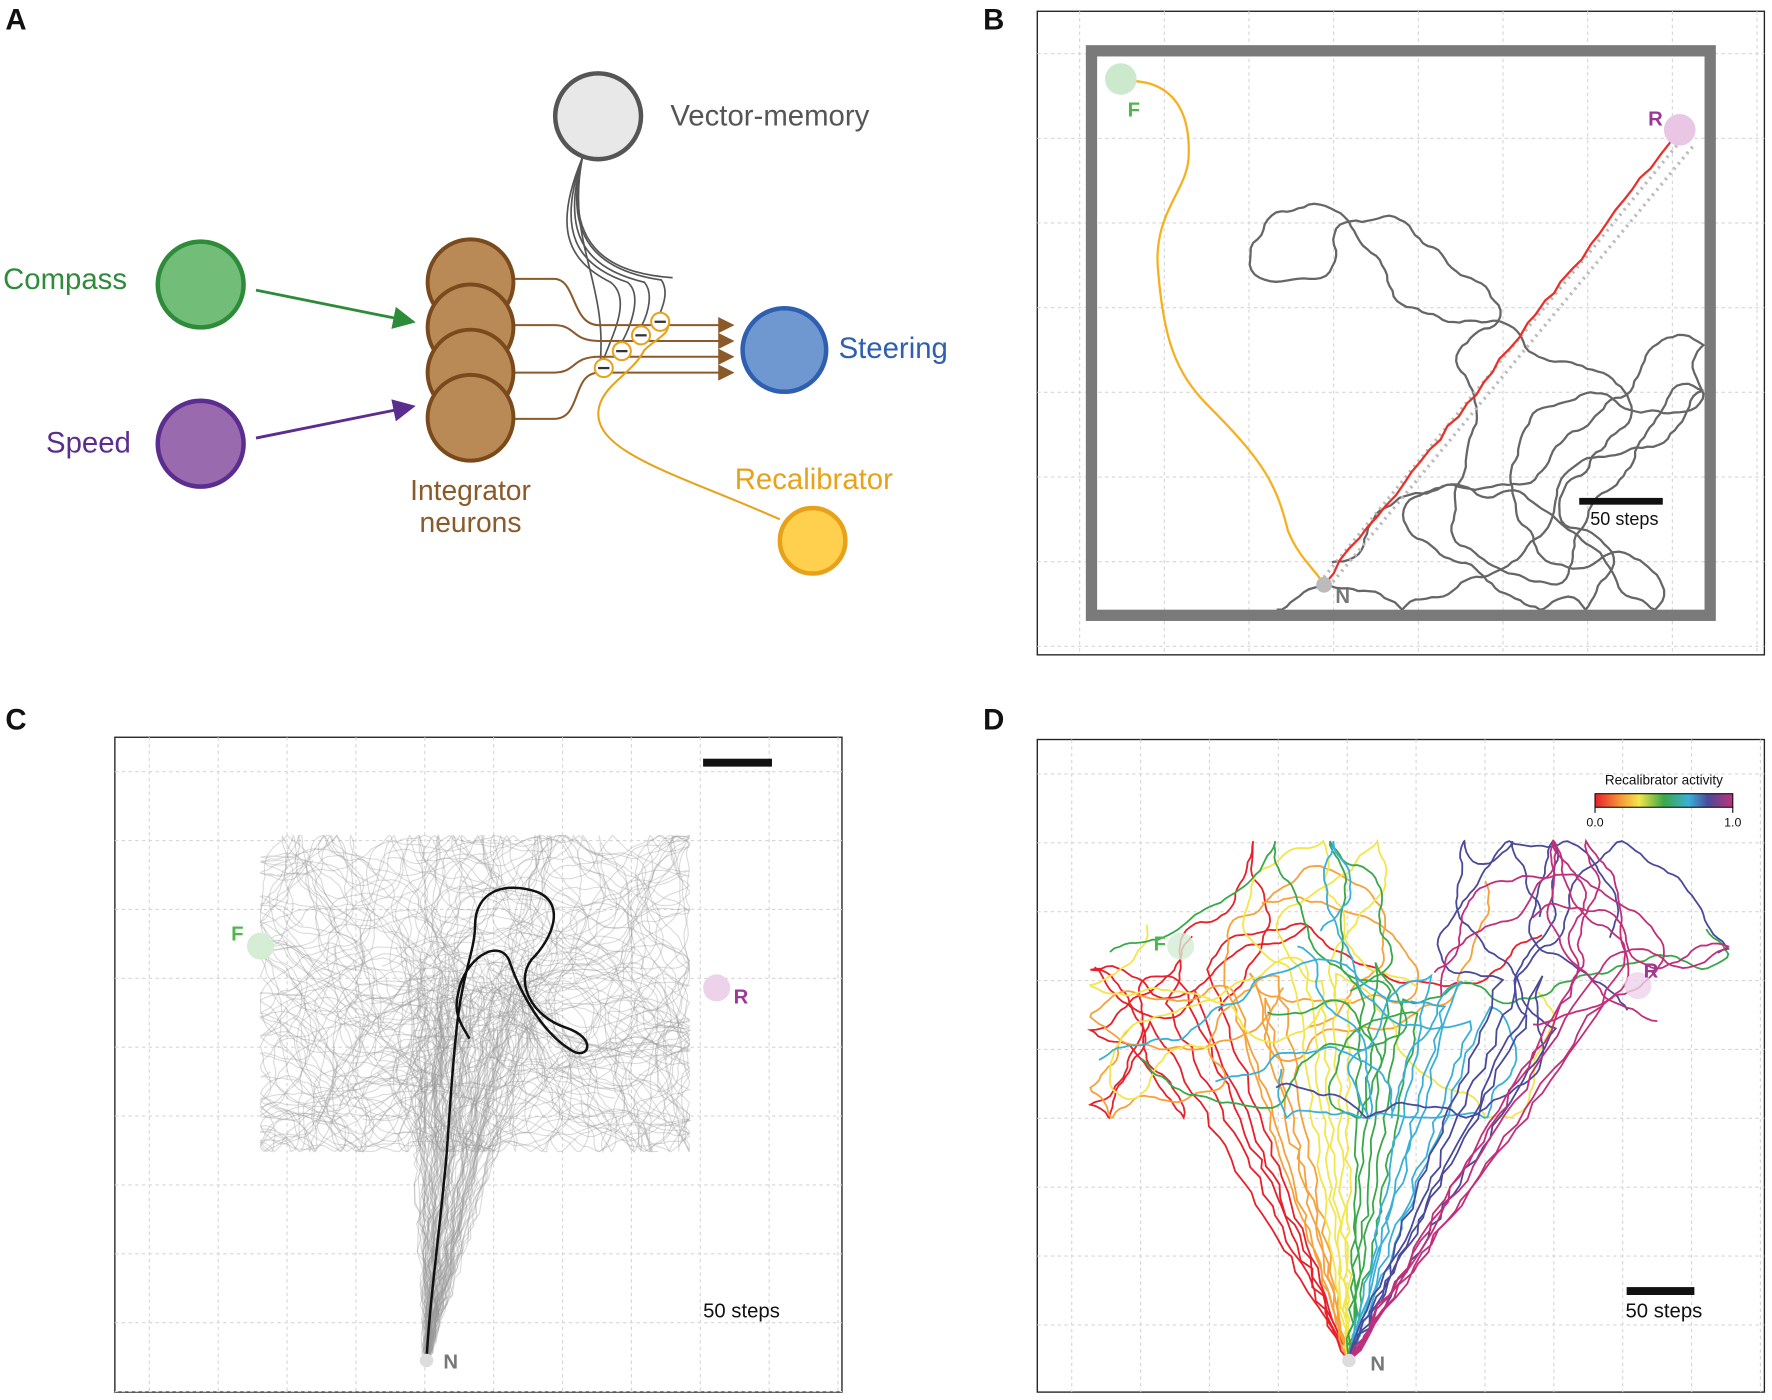 The image size is (1772, 1400). What do you see at coordinates (893, 348) in the screenshot?
I see `steering-label: Steering` at bounding box center [893, 348].